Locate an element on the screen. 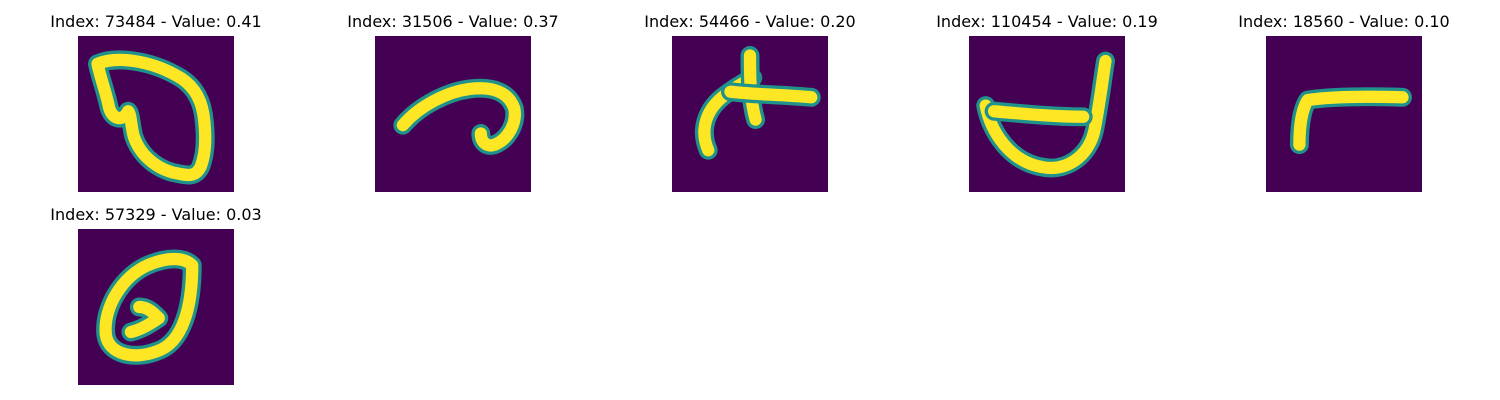 The image size is (1500, 400). panel-4: Index: 110454 - Value: 0.19 is located at coordinates (1047, 96).